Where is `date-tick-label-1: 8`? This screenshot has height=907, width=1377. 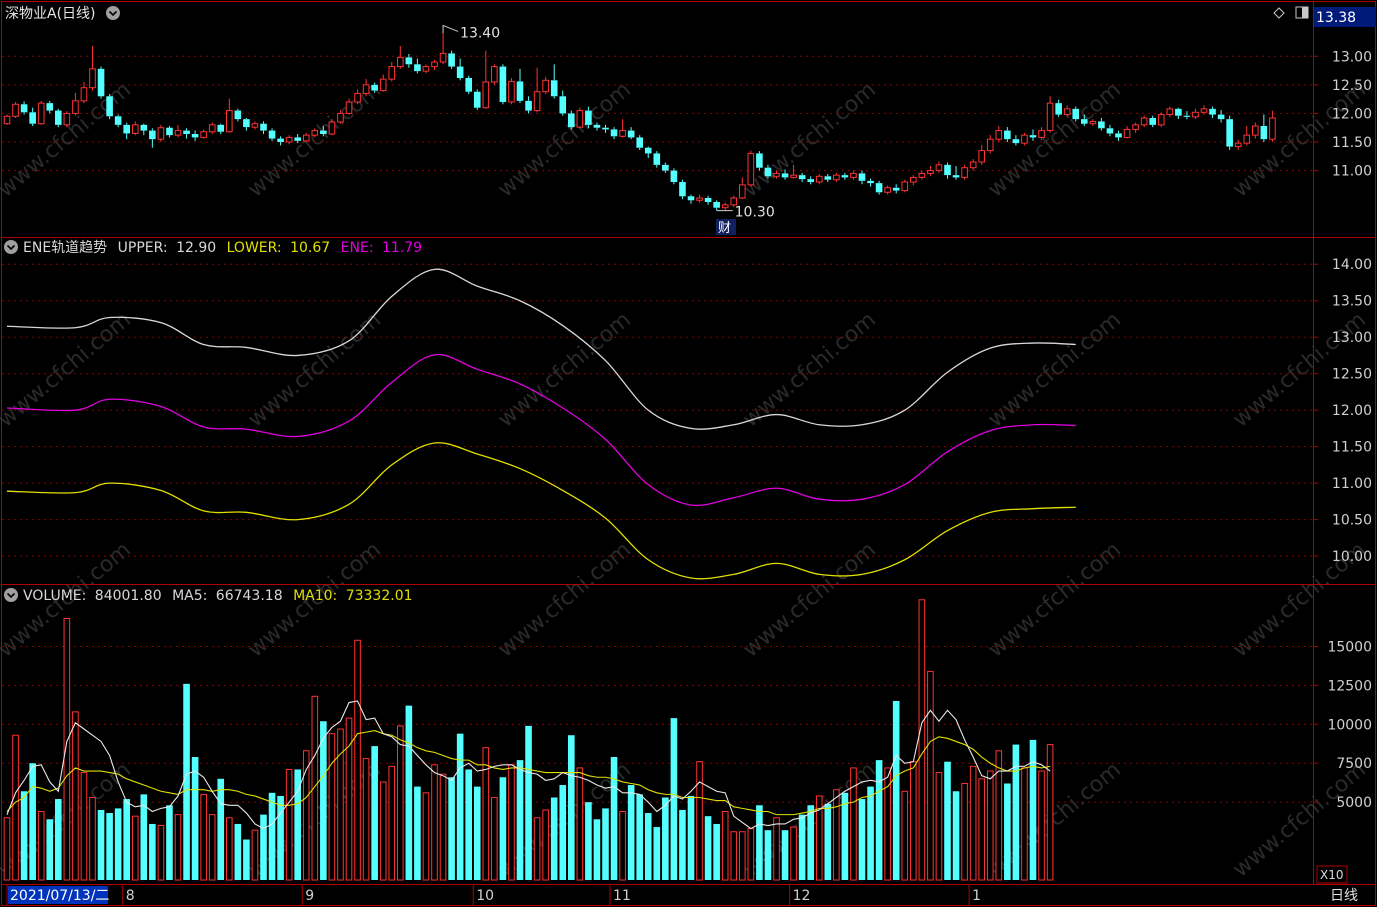 date-tick-label-1: 8 is located at coordinates (130, 896).